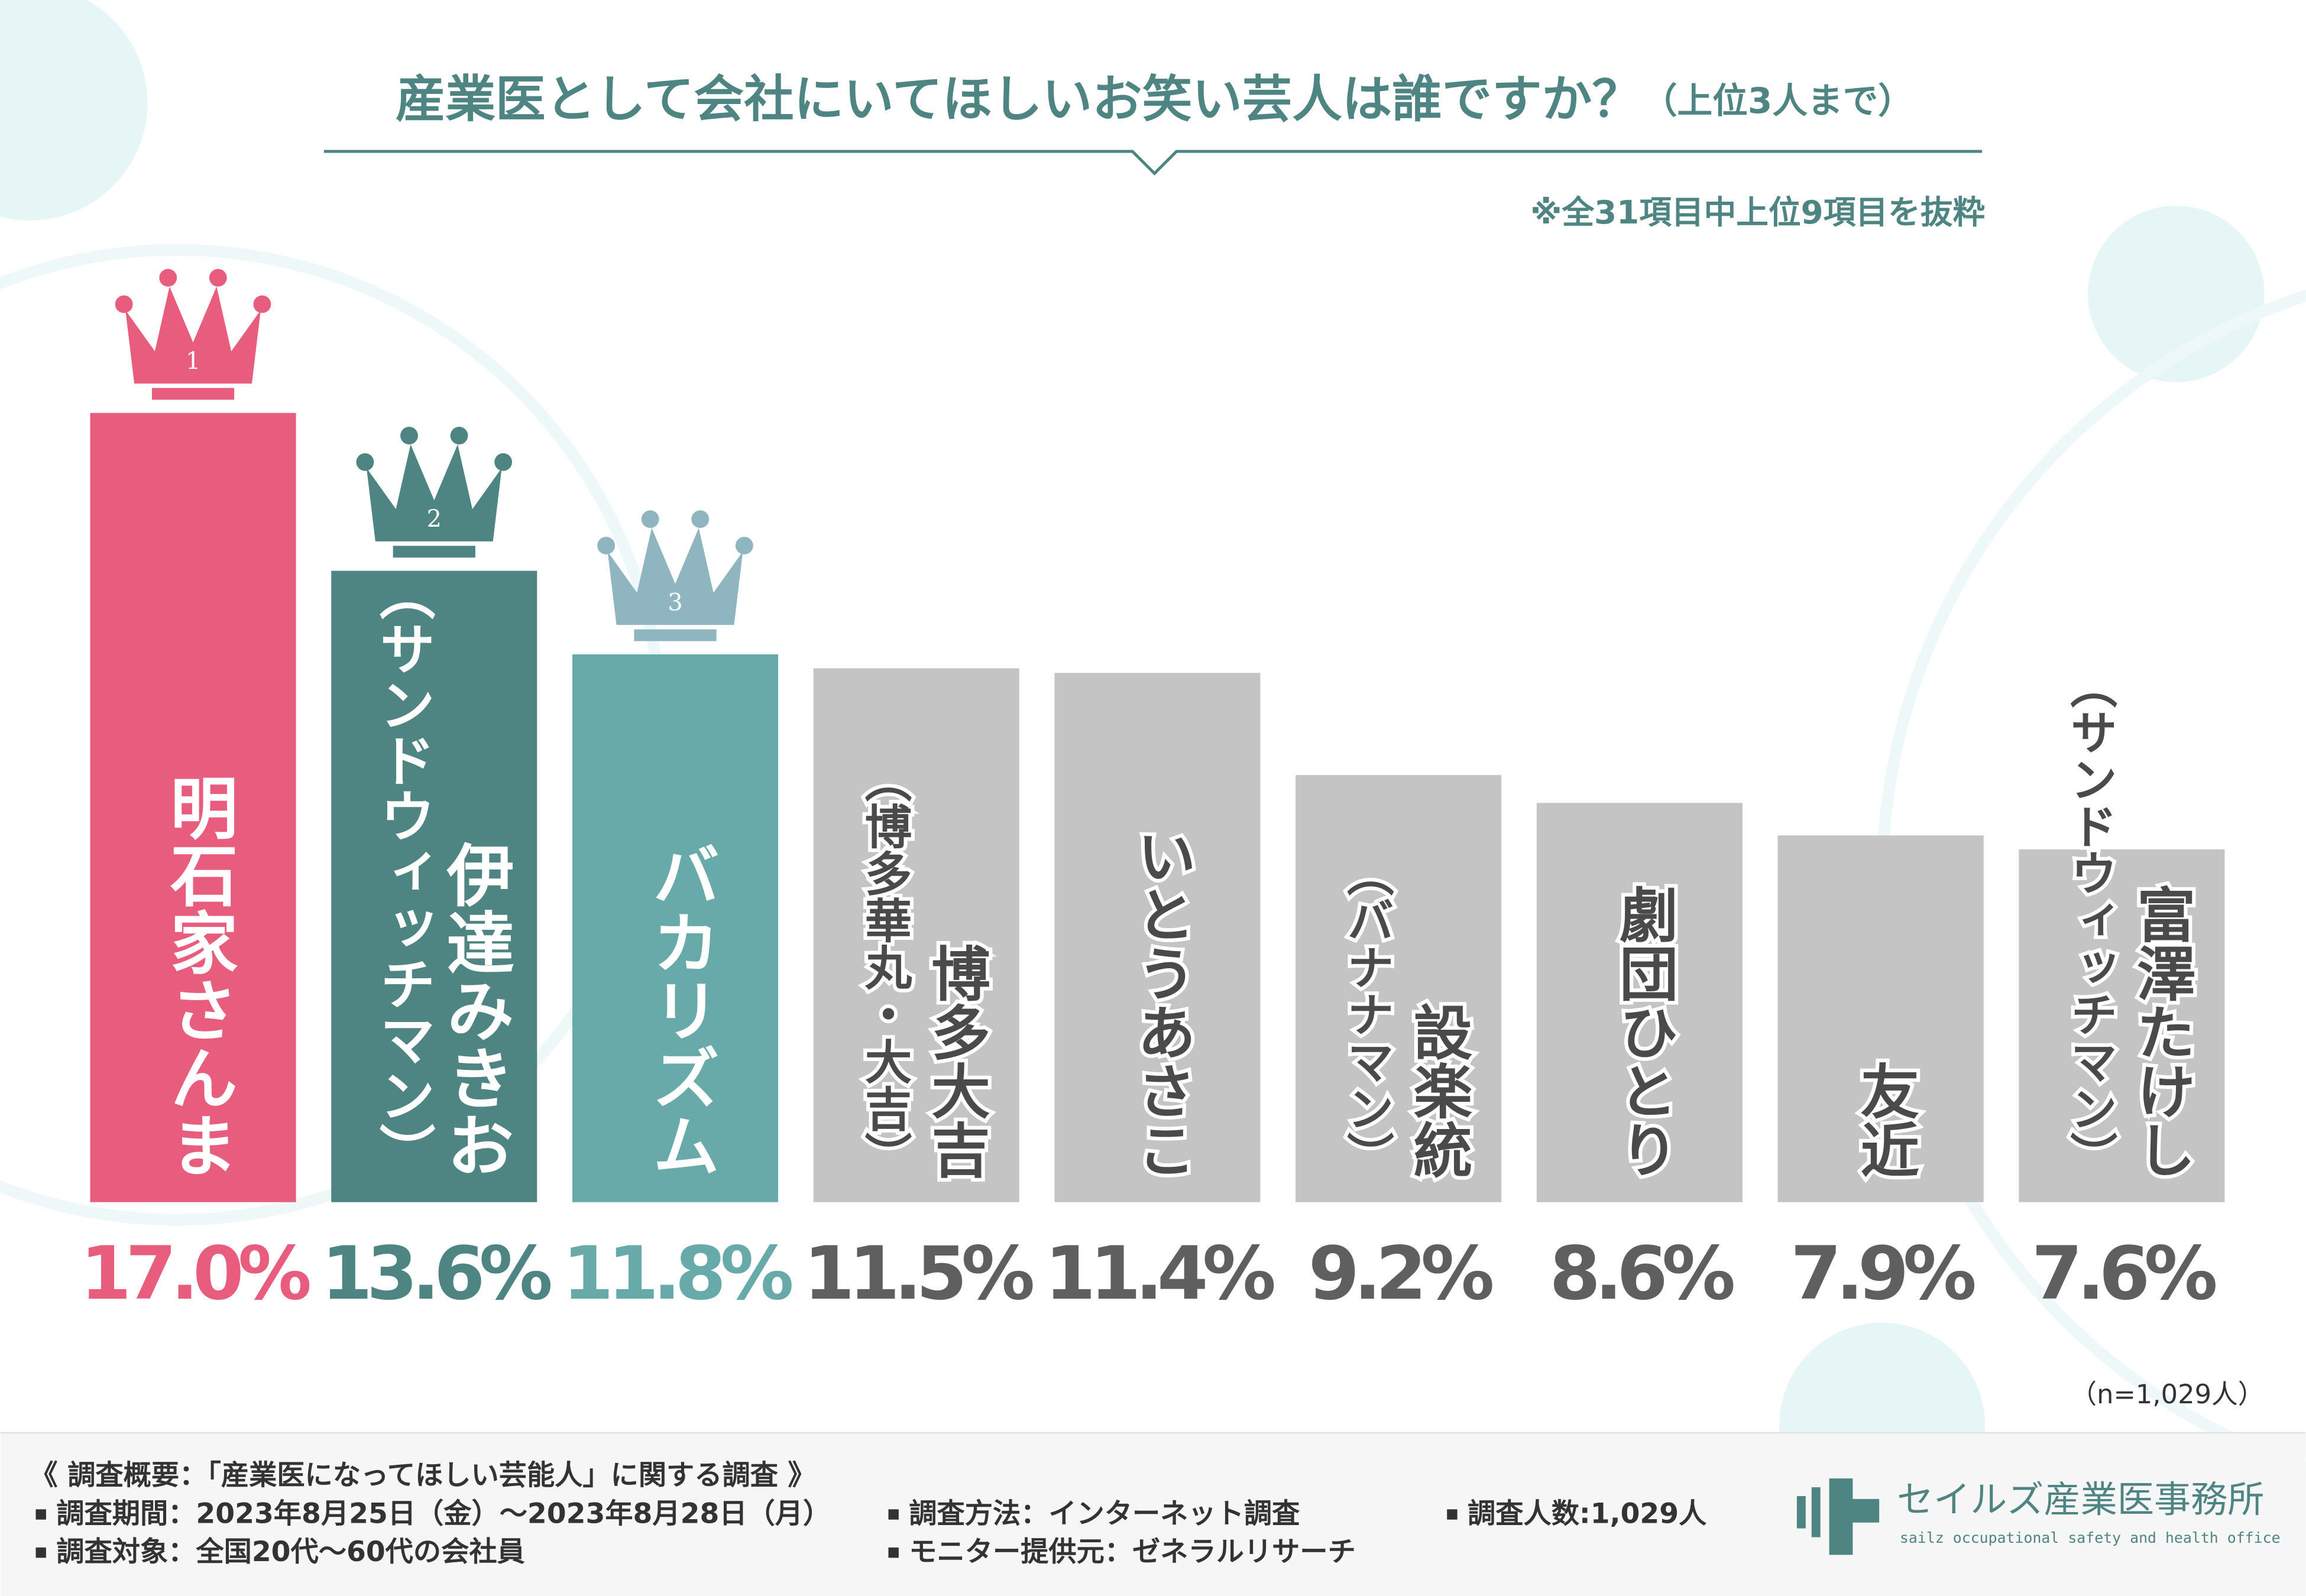 This screenshot has height=1596, width=2306. Describe the element at coordinates (1757, 212) in the screenshot. I see `subtitle: ※全31項目中上位9項目を抜粋` at that location.